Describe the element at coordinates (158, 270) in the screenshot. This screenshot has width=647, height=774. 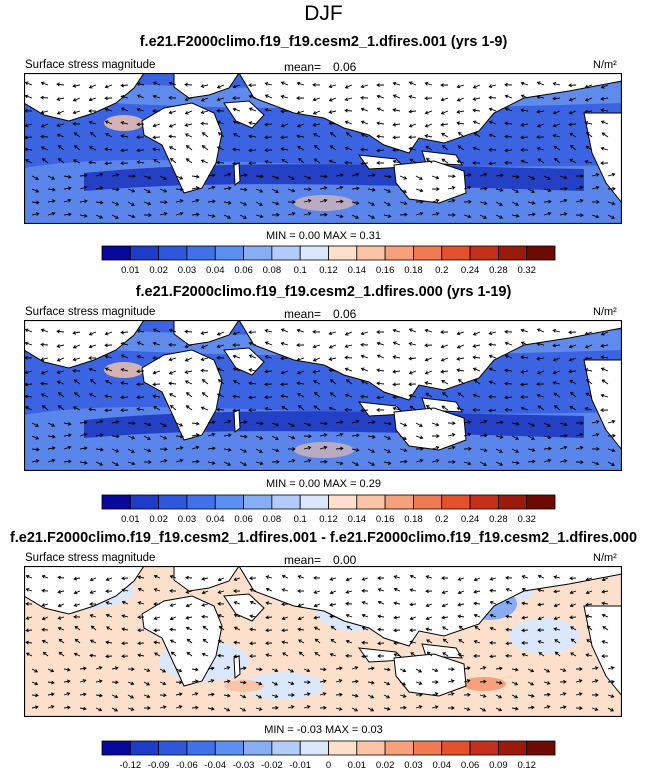
I see `colorbar-tick-label: 0.02` at that location.